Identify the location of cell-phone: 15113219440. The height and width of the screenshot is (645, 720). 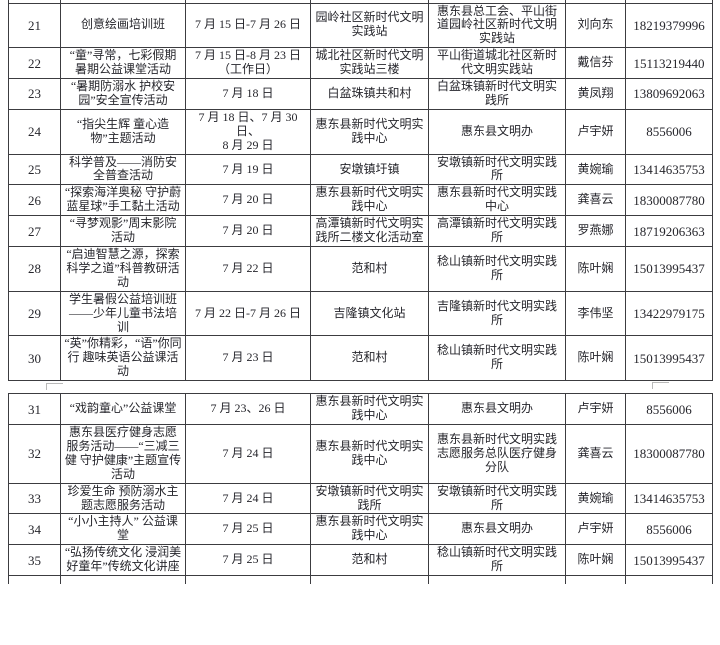
(669, 63).